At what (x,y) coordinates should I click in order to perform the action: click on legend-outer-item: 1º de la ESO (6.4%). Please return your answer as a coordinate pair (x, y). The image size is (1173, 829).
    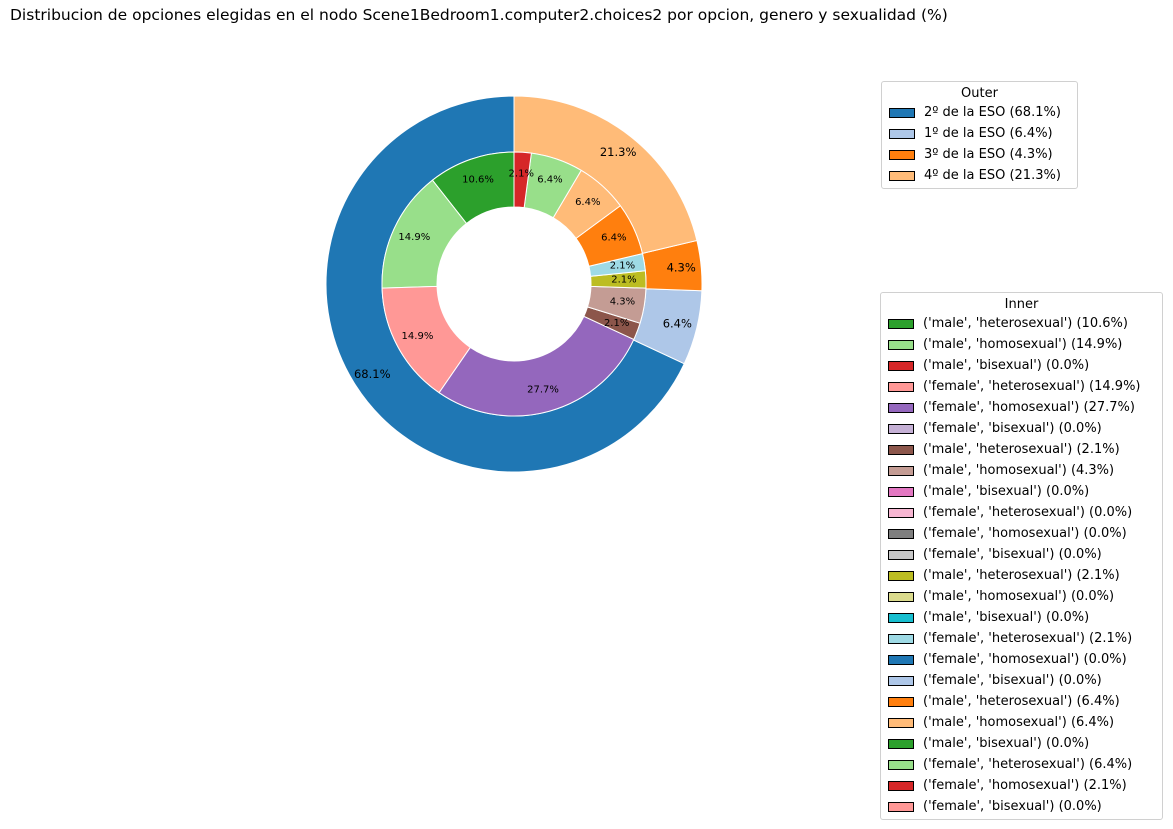
    Looking at the image, I should click on (979, 135).